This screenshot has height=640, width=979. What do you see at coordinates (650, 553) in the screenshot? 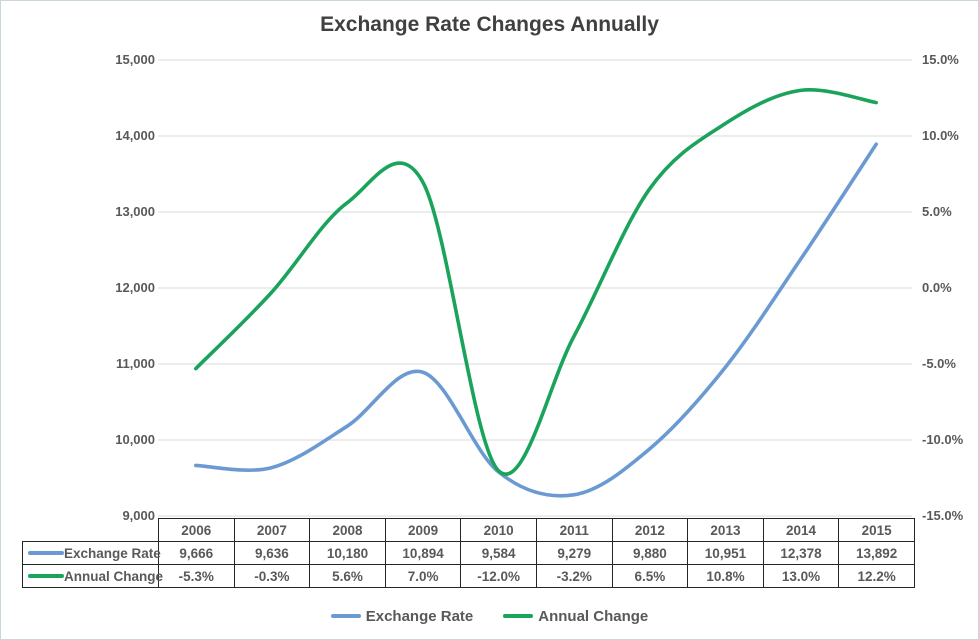
I see `table-cell: 9,880` at bounding box center [650, 553].